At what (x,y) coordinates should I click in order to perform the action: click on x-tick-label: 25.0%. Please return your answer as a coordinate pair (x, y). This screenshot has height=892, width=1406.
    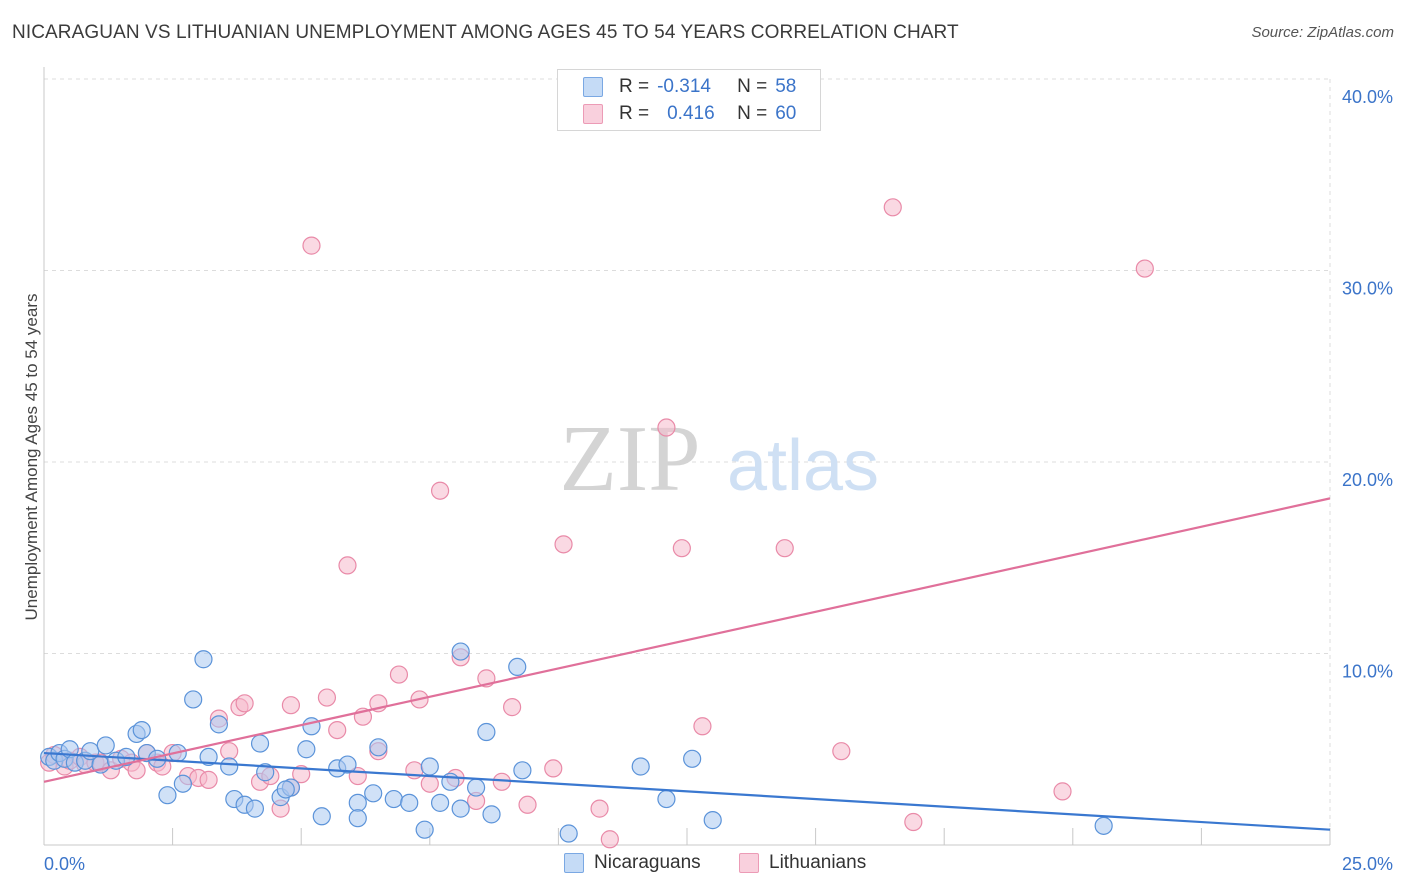
    Looking at the image, I should click on (1367, 864).